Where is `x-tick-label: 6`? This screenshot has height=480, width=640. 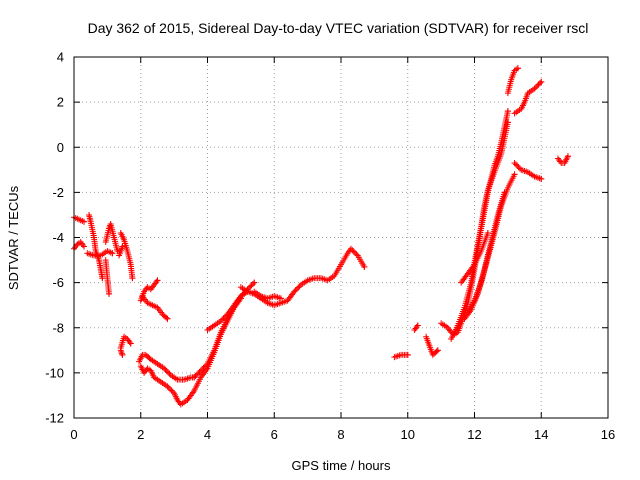
x-tick-label: 6 is located at coordinates (274, 434).